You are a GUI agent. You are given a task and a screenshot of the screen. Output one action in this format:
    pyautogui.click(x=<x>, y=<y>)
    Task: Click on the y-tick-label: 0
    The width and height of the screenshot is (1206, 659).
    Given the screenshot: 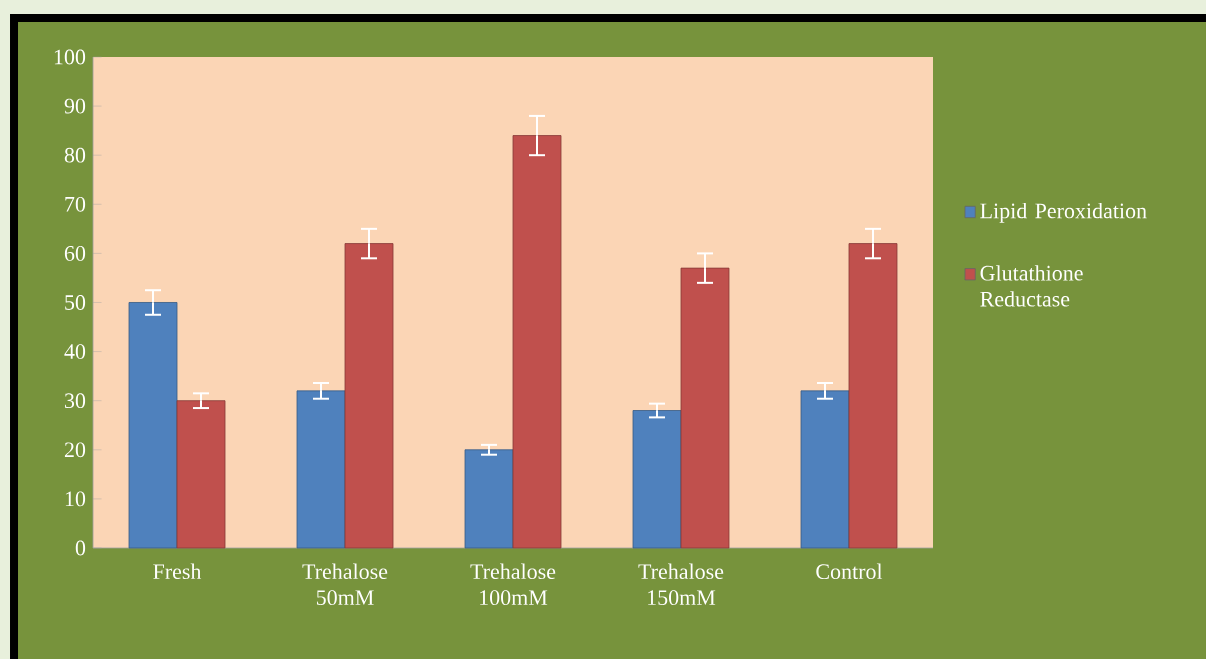 What is the action you would take?
    pyautogui.click(x=80, y=548)
    